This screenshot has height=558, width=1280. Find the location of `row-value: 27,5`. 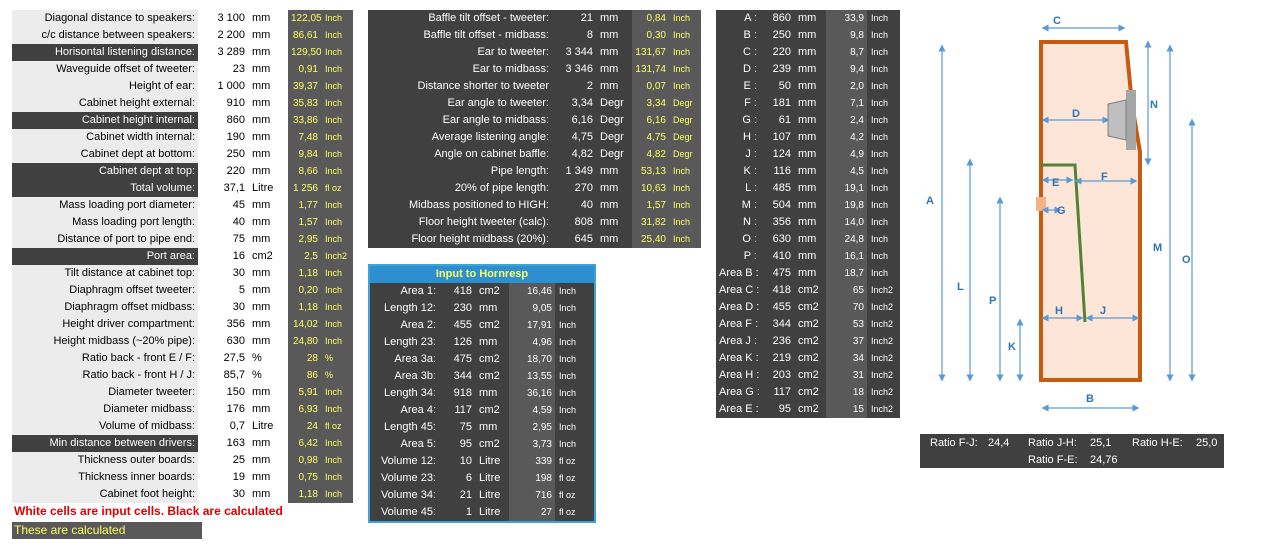

row-value: 27,5 is located at coordinates (223, 358).